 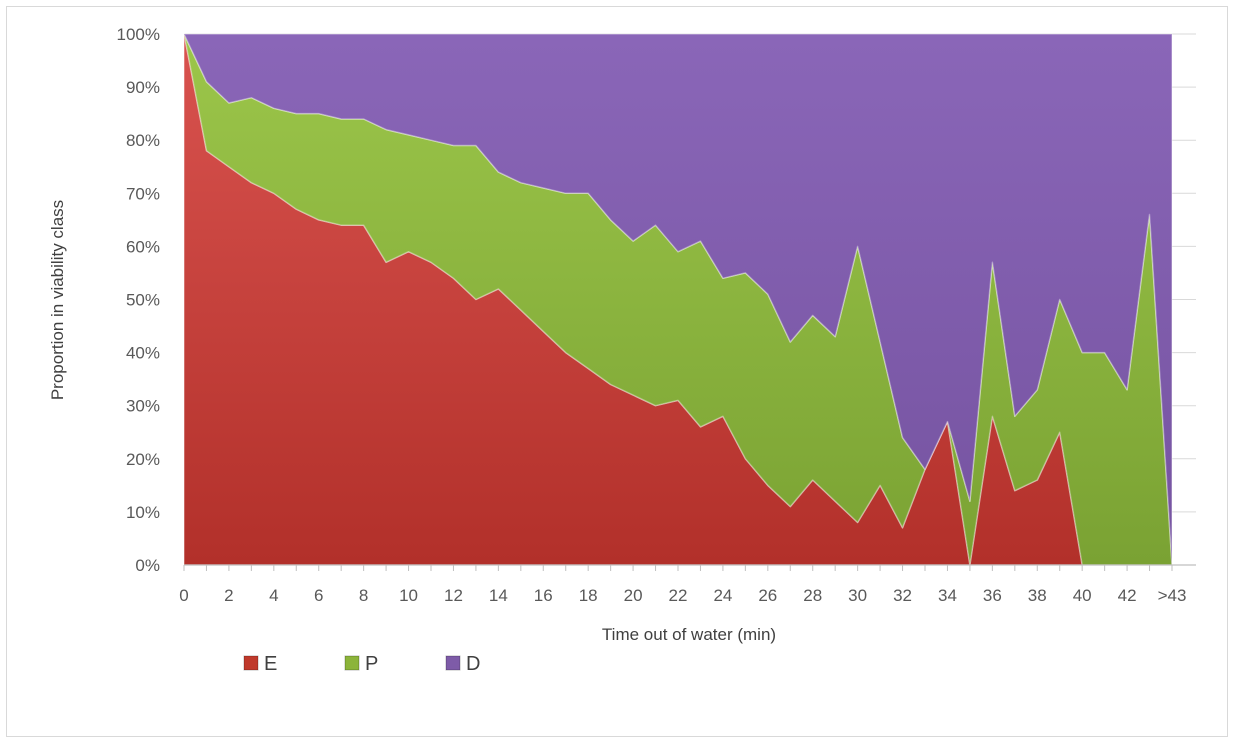 I want to click on y-axis-title: Proportion in viability class, so click(x=57, y=300).